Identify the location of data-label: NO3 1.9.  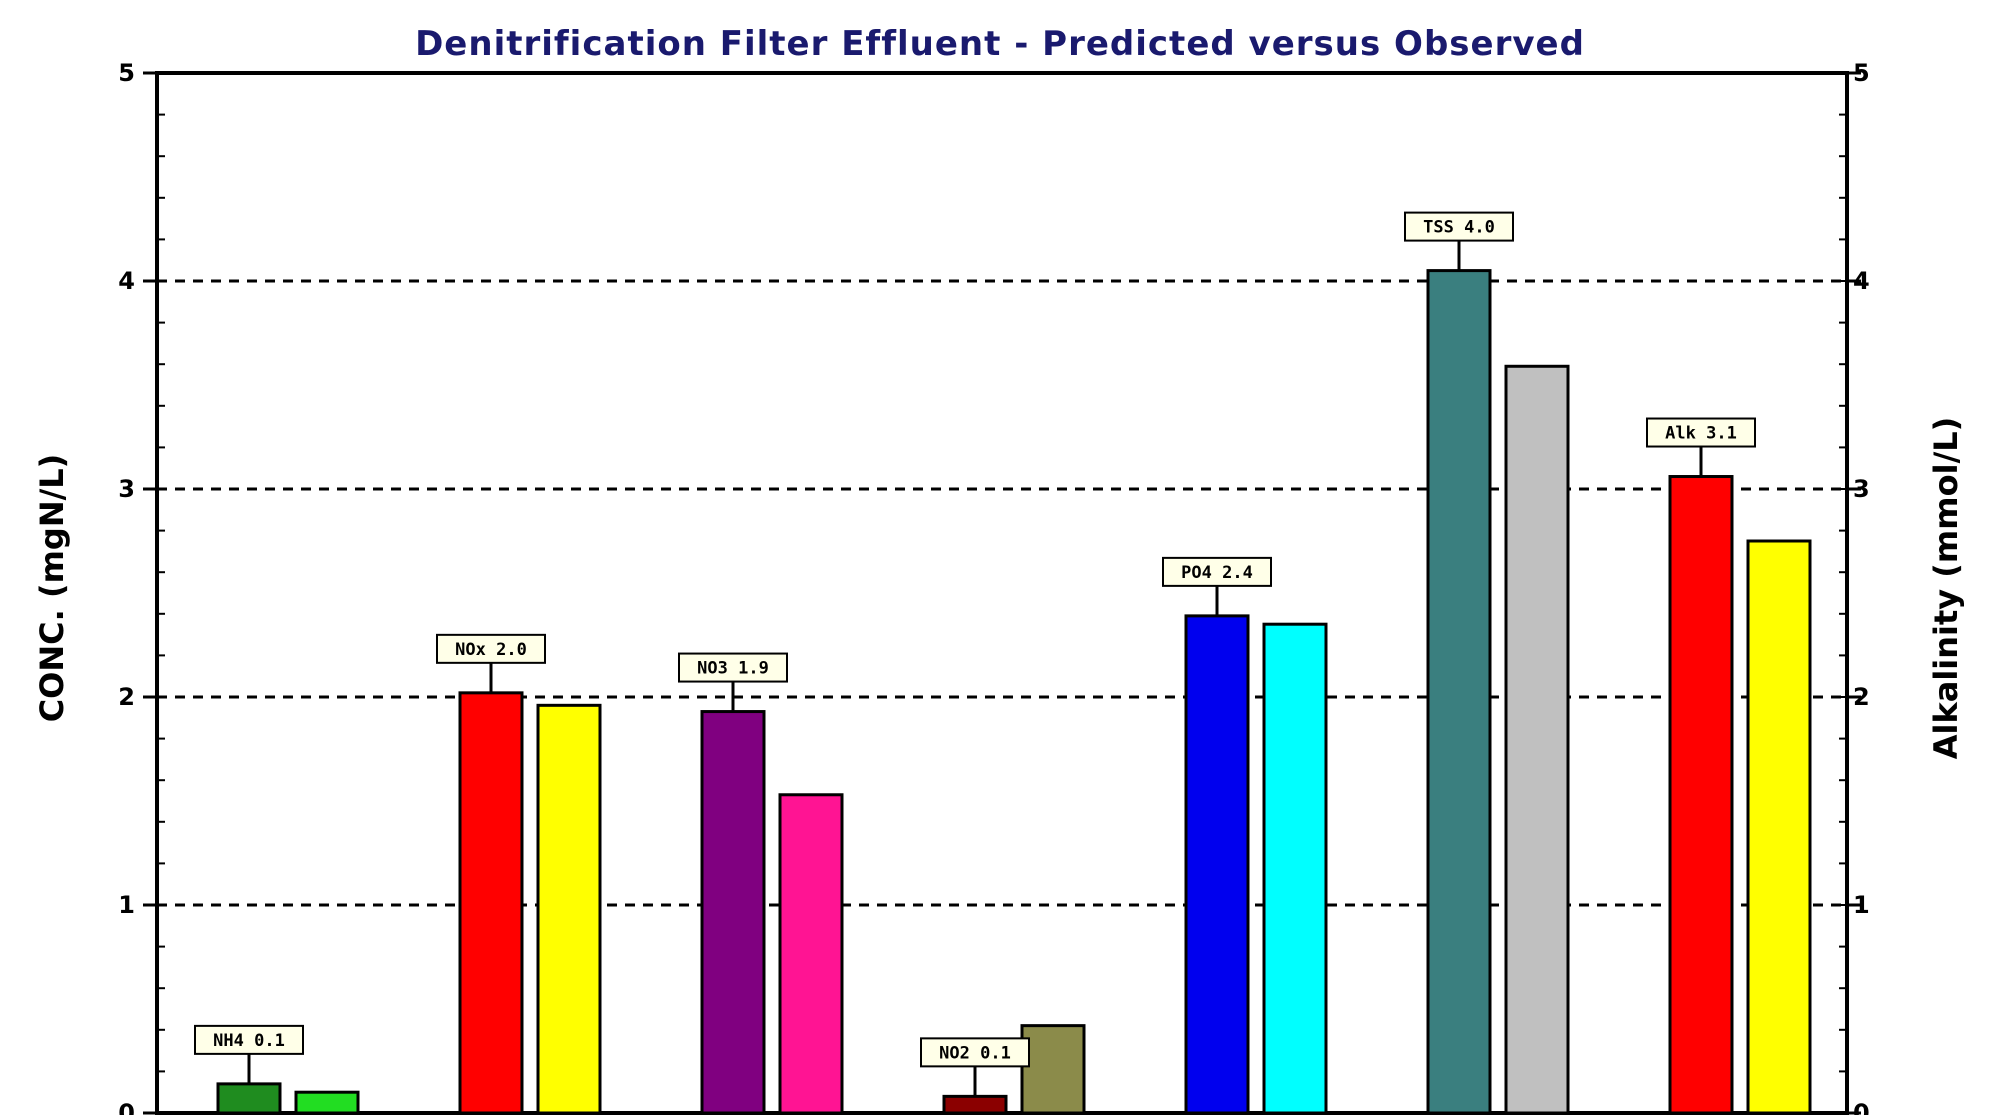
(733, 669).